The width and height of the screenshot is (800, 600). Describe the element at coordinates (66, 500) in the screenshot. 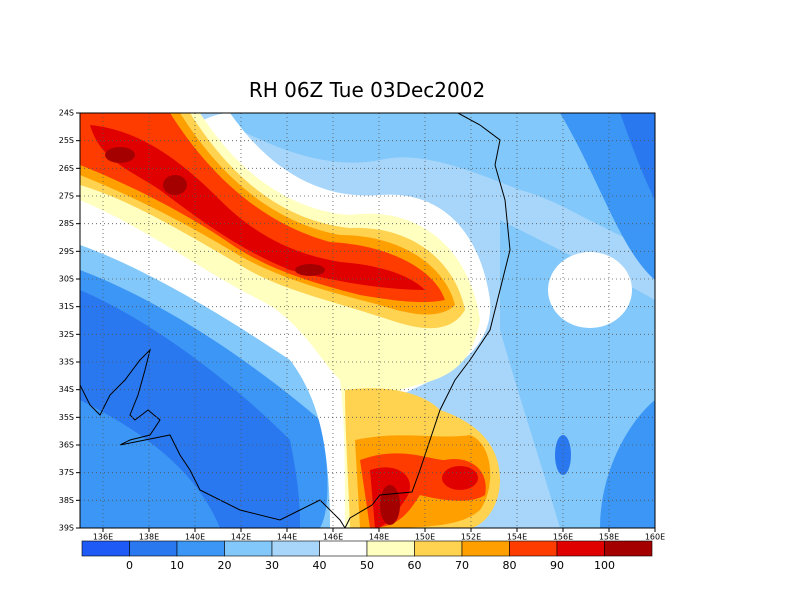

I see `lat-tick-label: 38S` at that location.